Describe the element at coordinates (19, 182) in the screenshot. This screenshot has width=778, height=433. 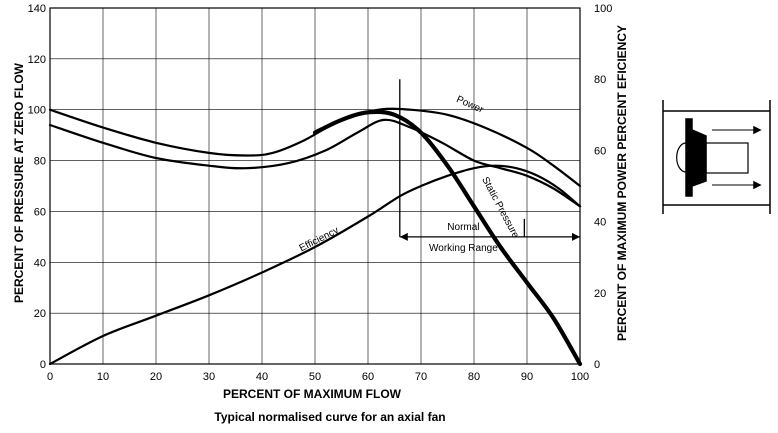
I see `left-axis-title: PERCENT OF PRESSURE AT ZERO FLOW` at that location.